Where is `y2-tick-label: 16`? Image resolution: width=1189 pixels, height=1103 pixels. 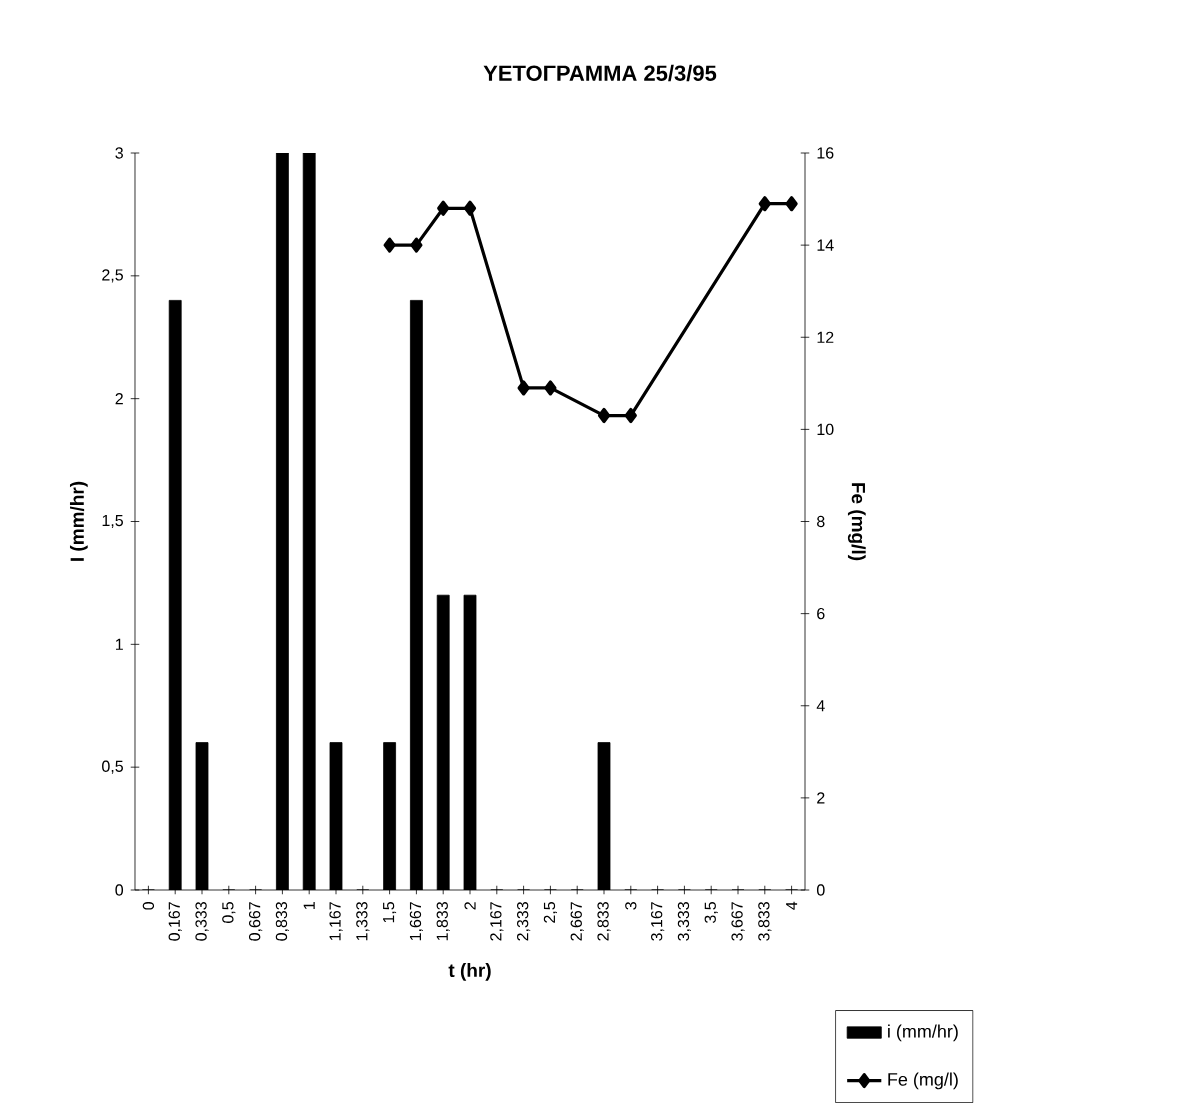 y2-tick-label: 16 is located at coordinates (825, 153).